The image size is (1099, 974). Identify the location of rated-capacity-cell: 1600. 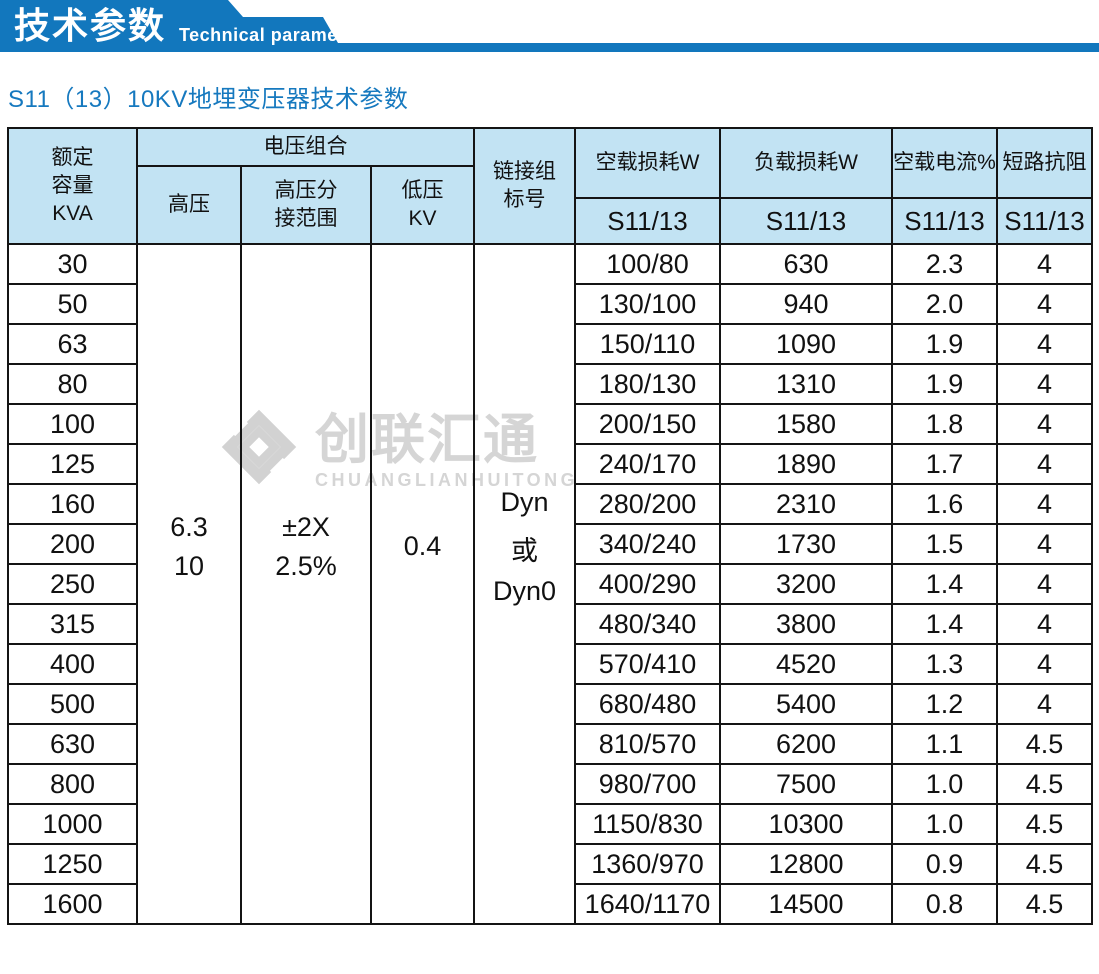
(72, 903).